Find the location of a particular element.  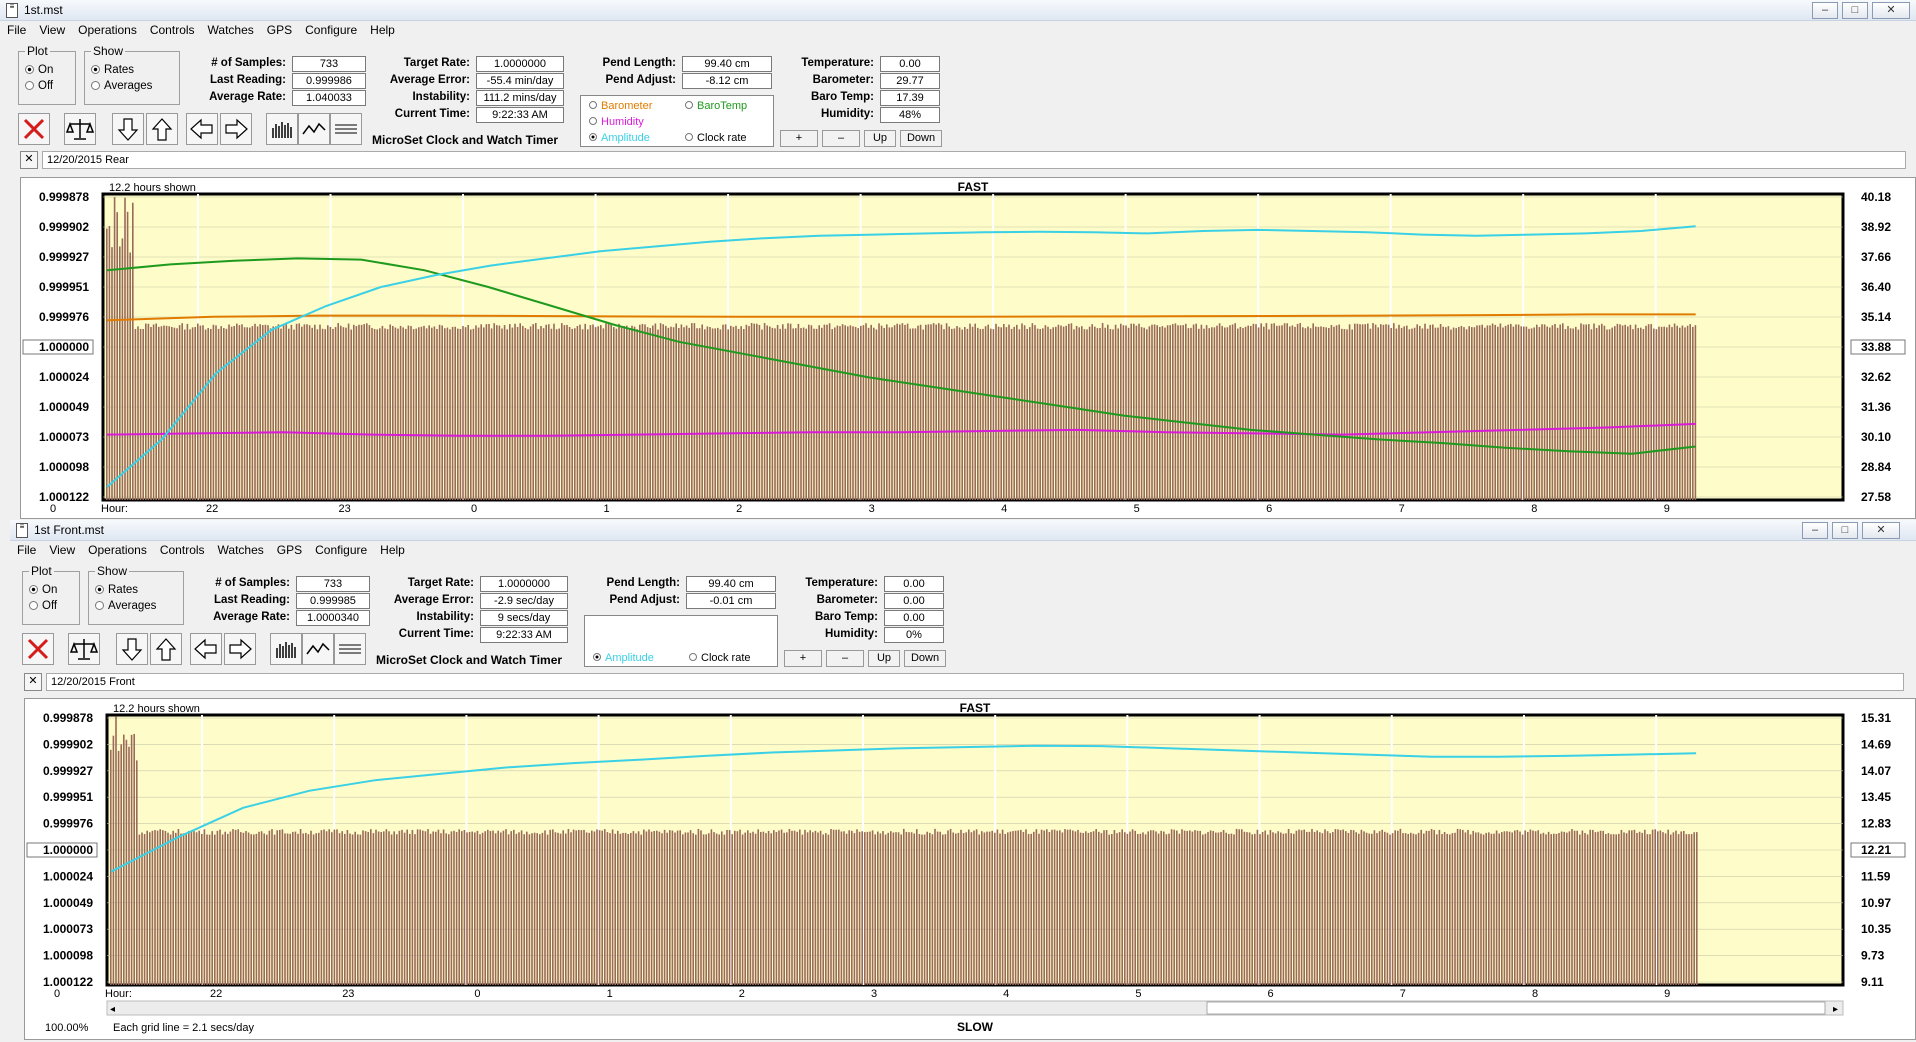

session-path: 12/20/2015 Front is located at coordinates (975, 682).